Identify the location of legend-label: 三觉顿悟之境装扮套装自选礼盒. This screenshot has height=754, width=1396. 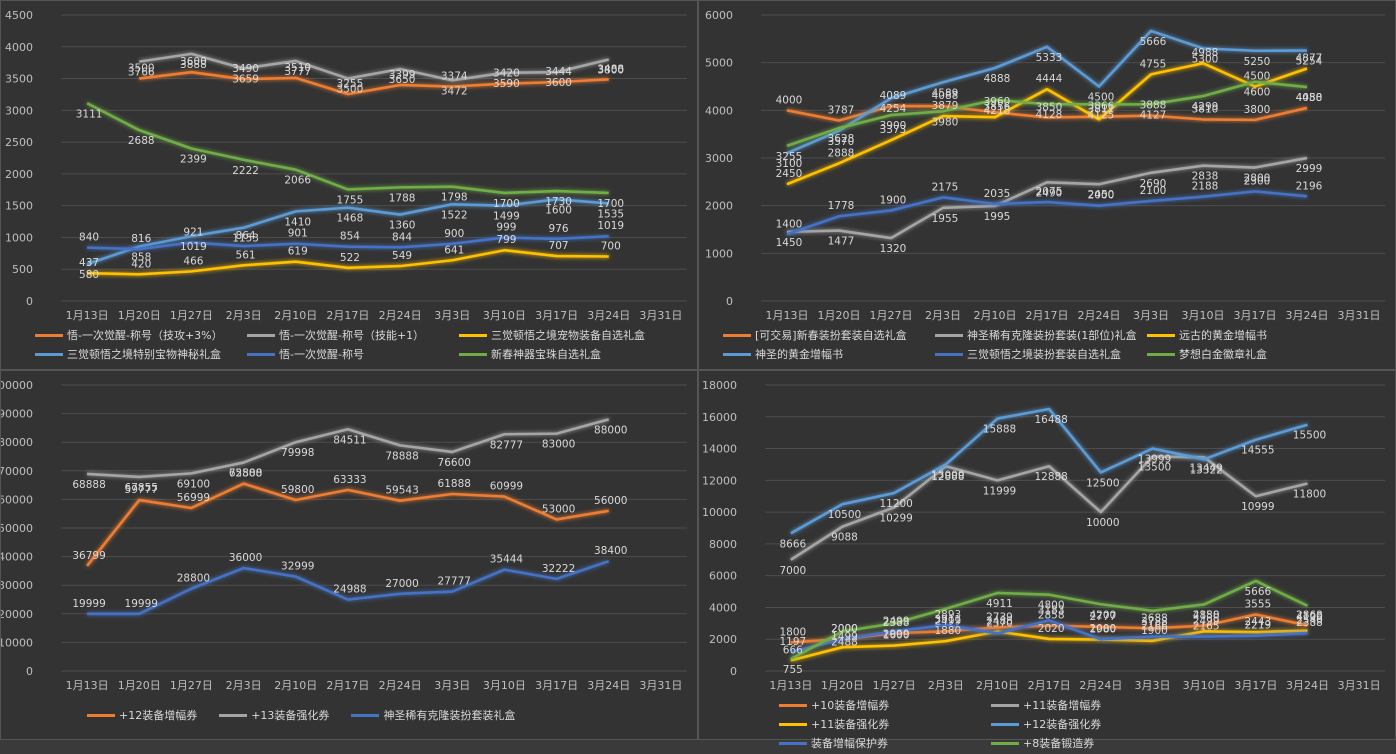
(1044, 354).